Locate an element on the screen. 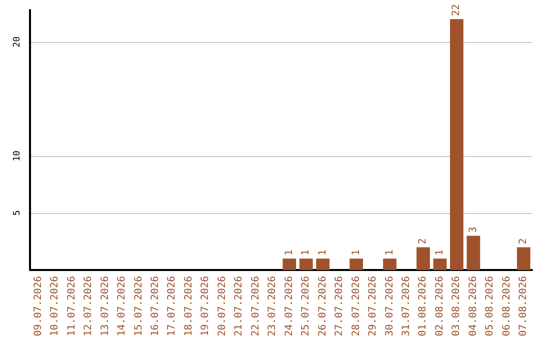  x-tick-label: 21.07.2026 is located at coordinates (239, 306).